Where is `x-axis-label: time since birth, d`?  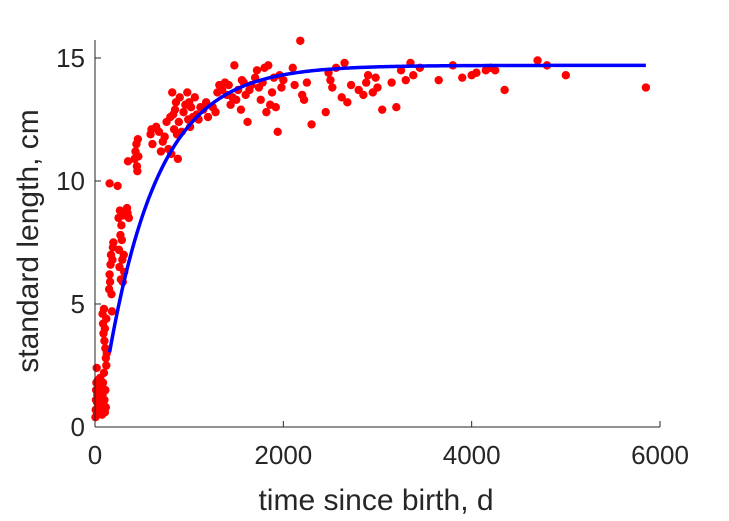 x-axis-label: time since birth, d is located at coordinates (375, 500).